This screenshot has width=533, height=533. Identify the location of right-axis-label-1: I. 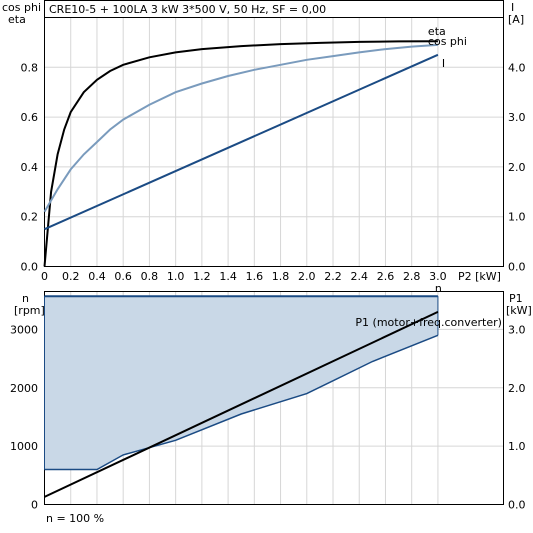
(512, 7).